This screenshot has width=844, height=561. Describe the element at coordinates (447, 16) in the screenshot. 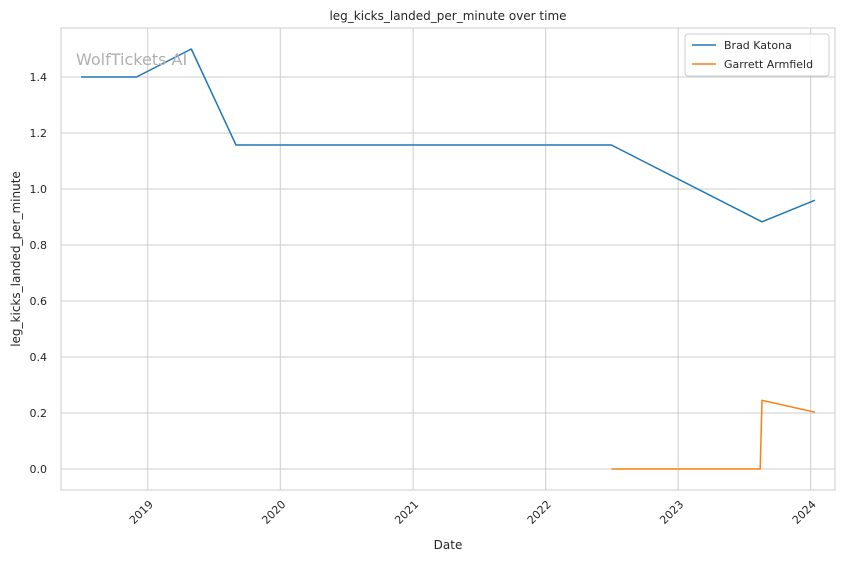

I see `chart-title: leg_kicks_landed_per_minute over time` at that location.